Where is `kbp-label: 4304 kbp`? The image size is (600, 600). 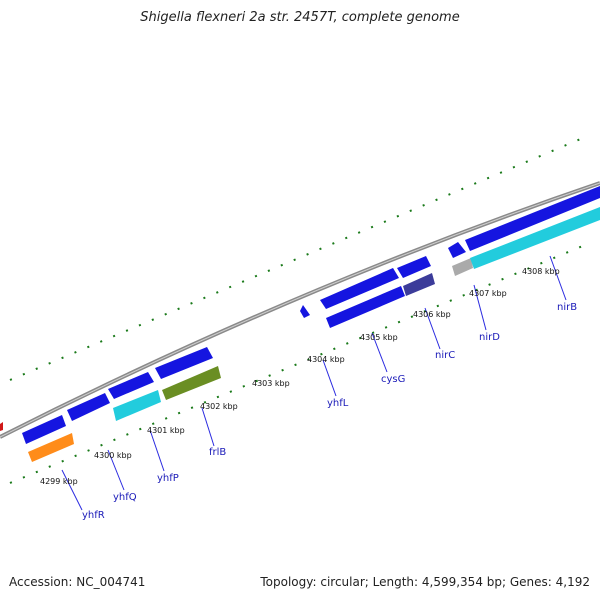 kbp-label: 4304 kbp is located at coordinates (326, 359).